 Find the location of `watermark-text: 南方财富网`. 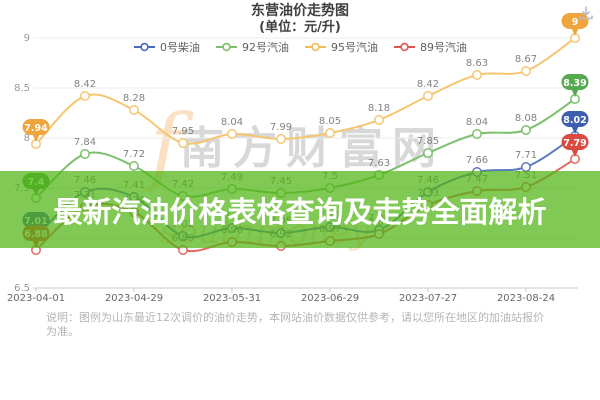

watermark-text: 南方财富网 is located at coordinates (312, 148).